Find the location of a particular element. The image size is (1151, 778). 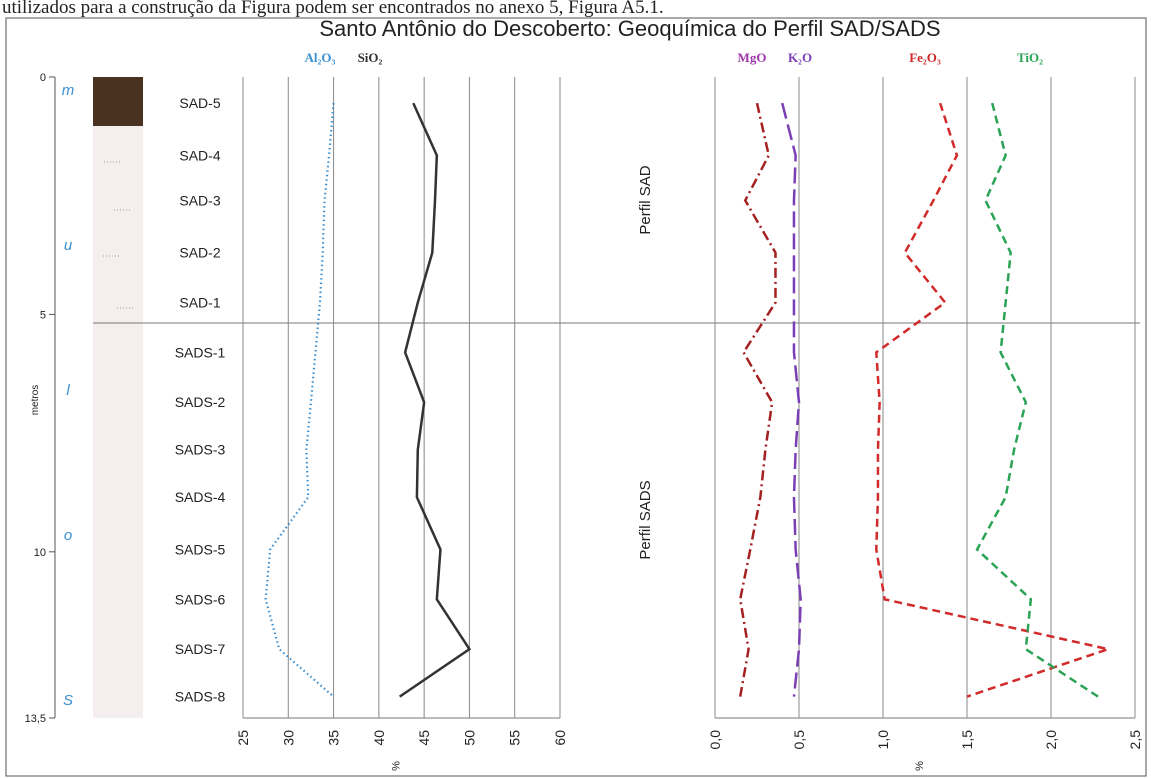

x-tick-label: 55 is located at coordinates (515, 738).